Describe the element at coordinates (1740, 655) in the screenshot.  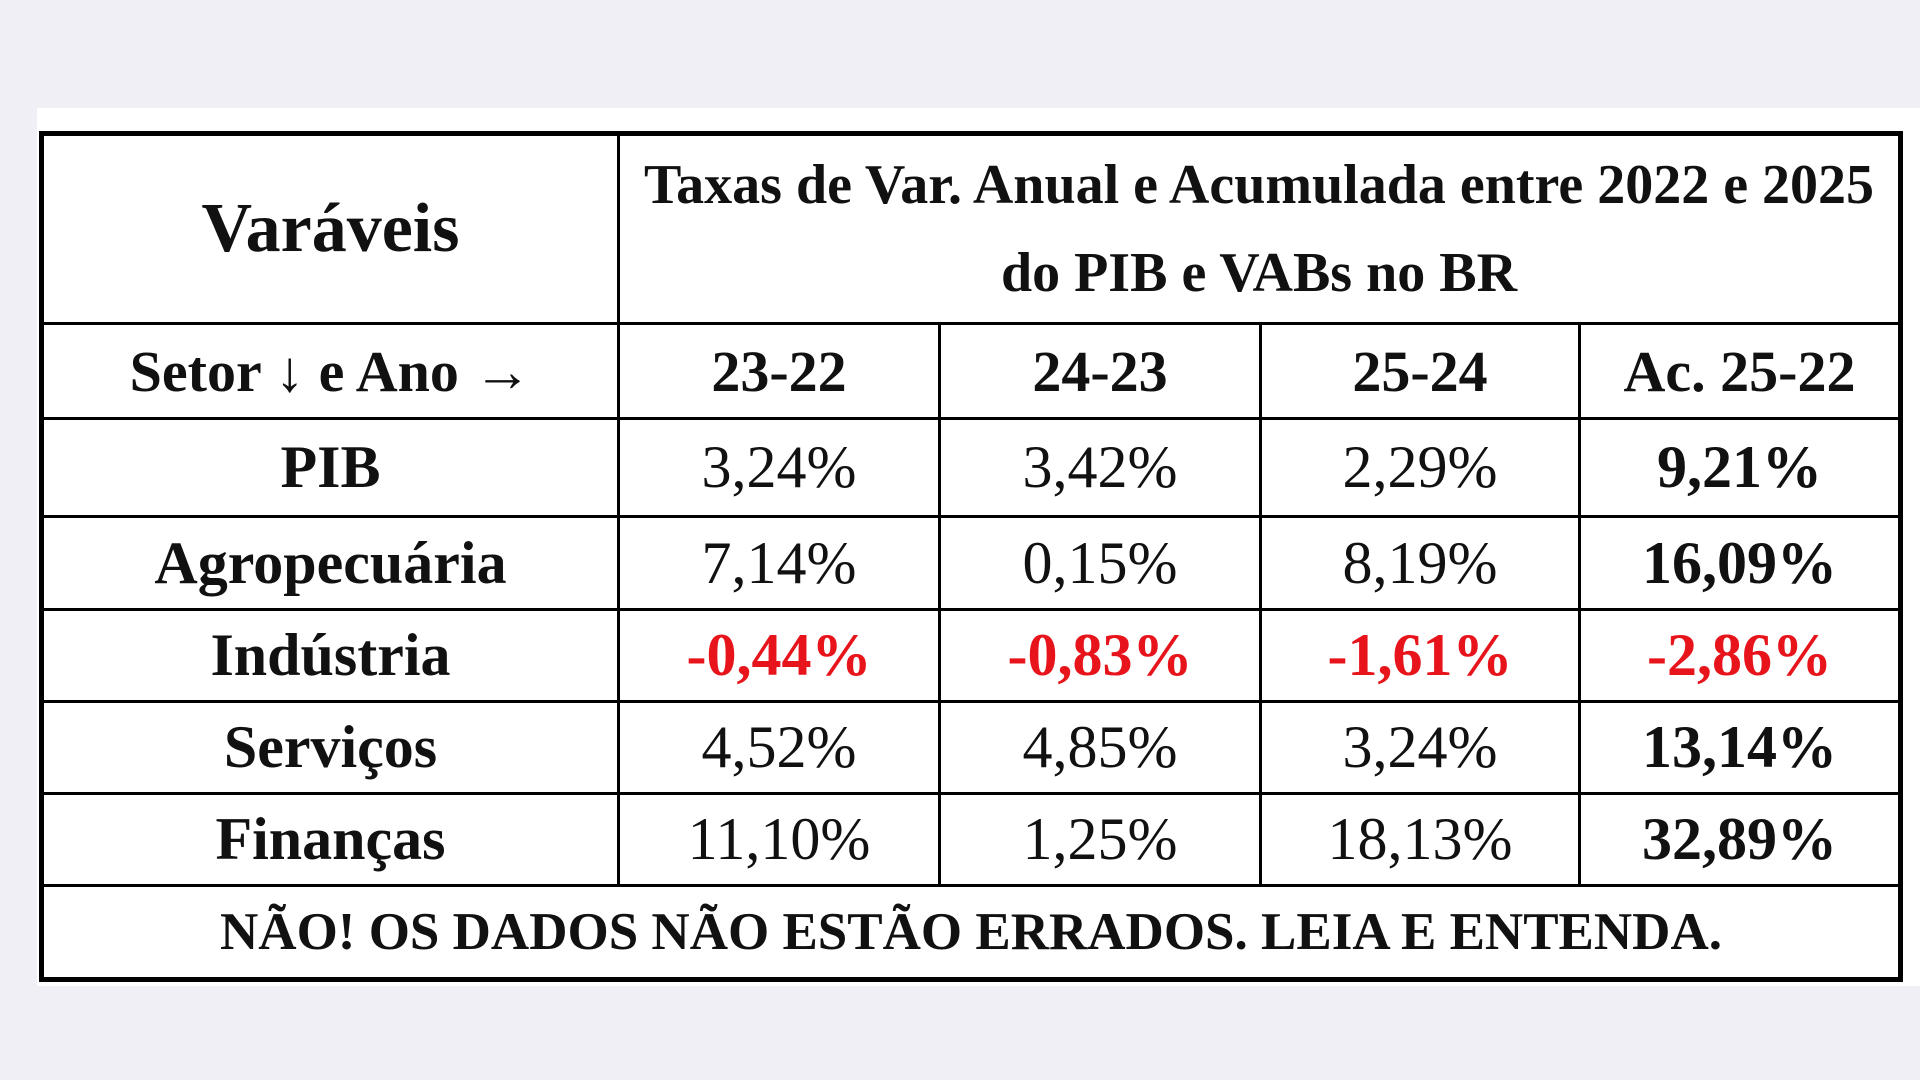
I see `value-cell: -2,86%` at that location.